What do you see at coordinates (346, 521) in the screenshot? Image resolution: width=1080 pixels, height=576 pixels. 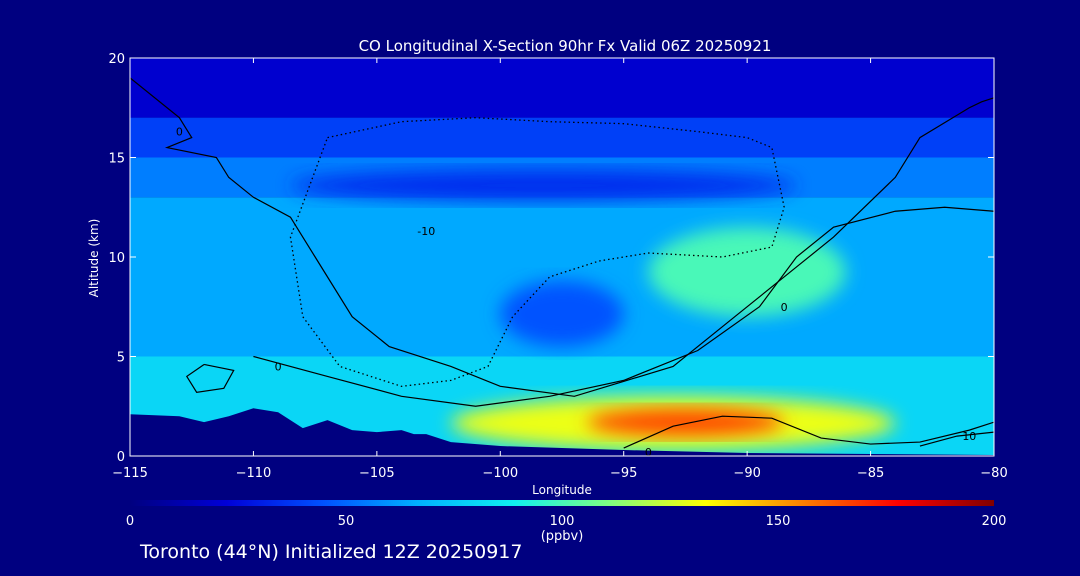 I see `colorbar-tick-label: 50` at bounding box center [346, 521].